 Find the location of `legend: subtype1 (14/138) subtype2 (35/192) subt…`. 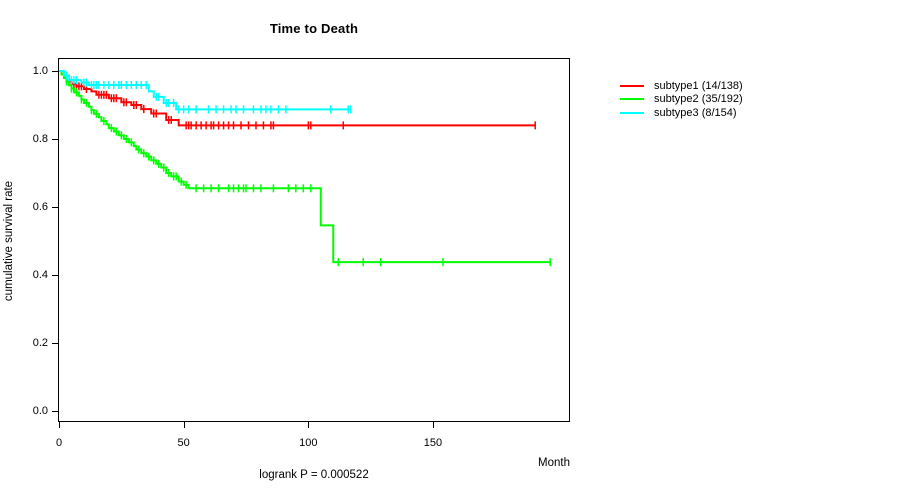

legend: subtype1 (14/138) subtype2 (35/192) subt… is located at coordinates (681, 99).